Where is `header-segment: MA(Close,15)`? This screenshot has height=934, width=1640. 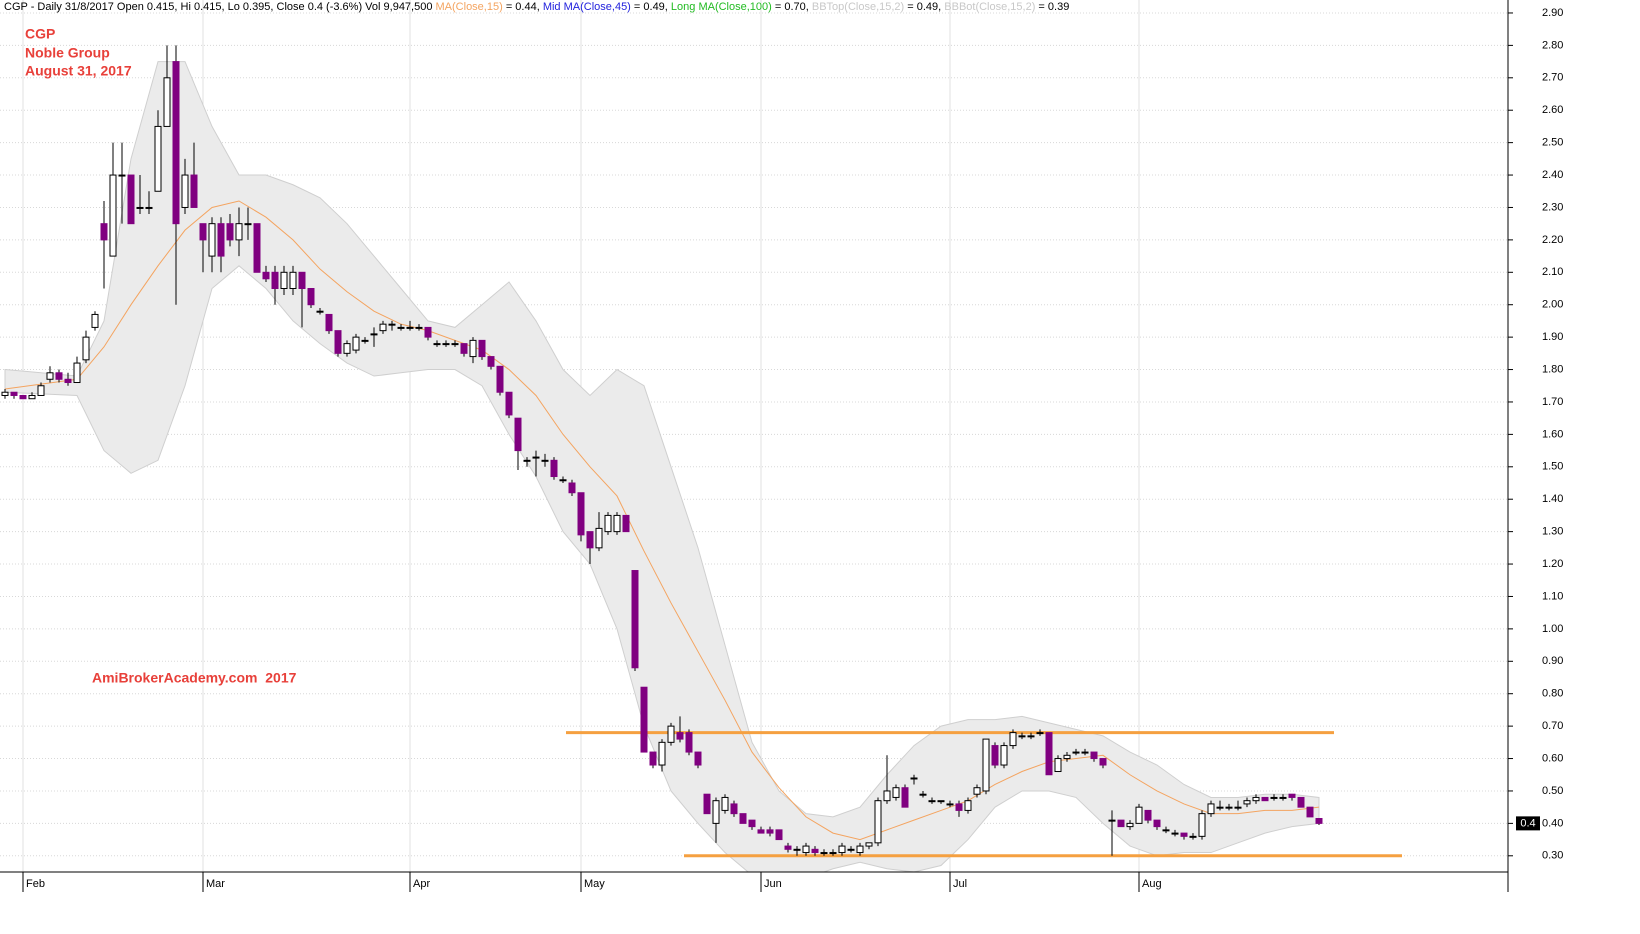
header-segment: MA(Close,15) is located at coordinates (469, 7).